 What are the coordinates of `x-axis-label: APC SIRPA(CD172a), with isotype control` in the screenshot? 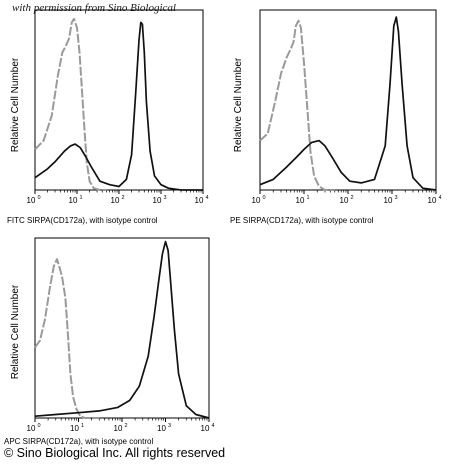 It's located at (78, 441).